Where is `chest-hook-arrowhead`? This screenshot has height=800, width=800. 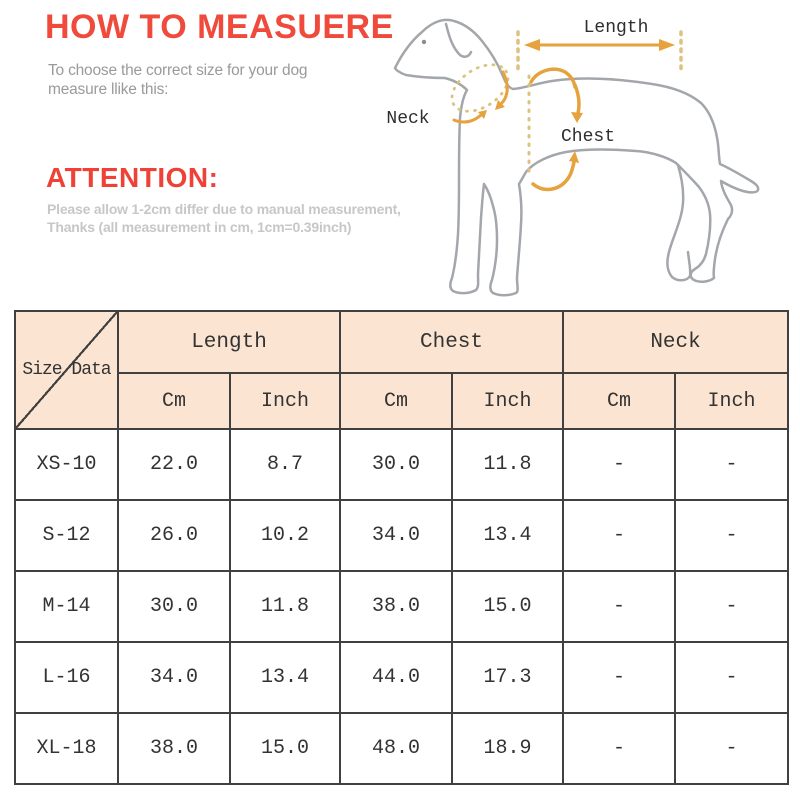
chest-hook-arrowhead is located at coordinates (574, 157).